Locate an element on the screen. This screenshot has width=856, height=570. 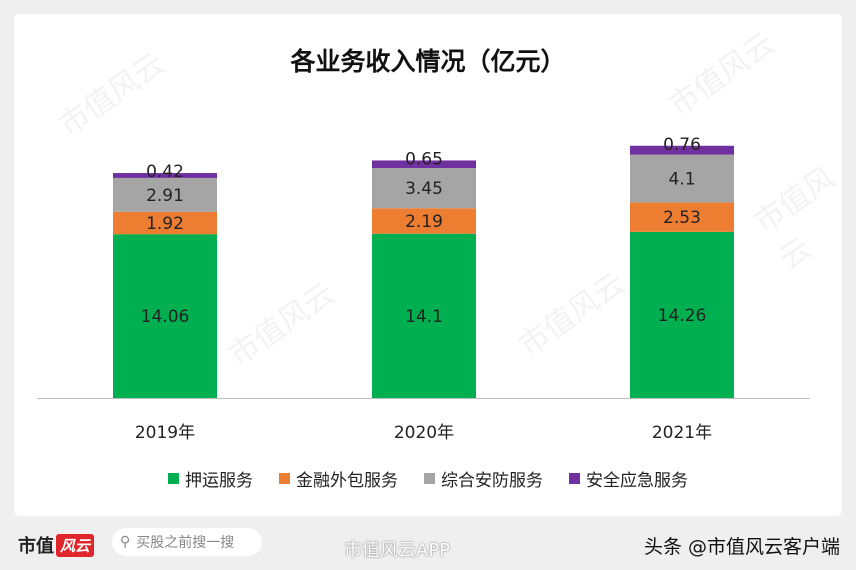
legend-item: 安全应急服务 is located at coordinates (628, 478).